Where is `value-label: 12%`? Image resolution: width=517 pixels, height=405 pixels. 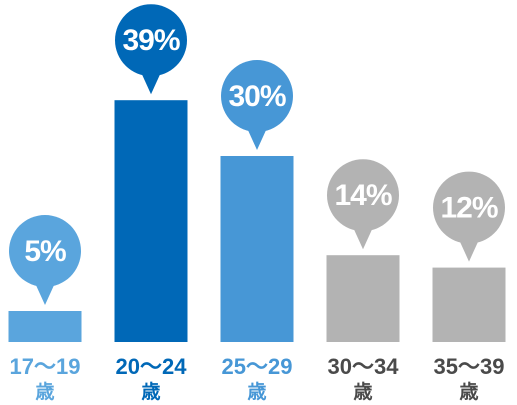
value-label: 12% is located at coordinates (468, 208).